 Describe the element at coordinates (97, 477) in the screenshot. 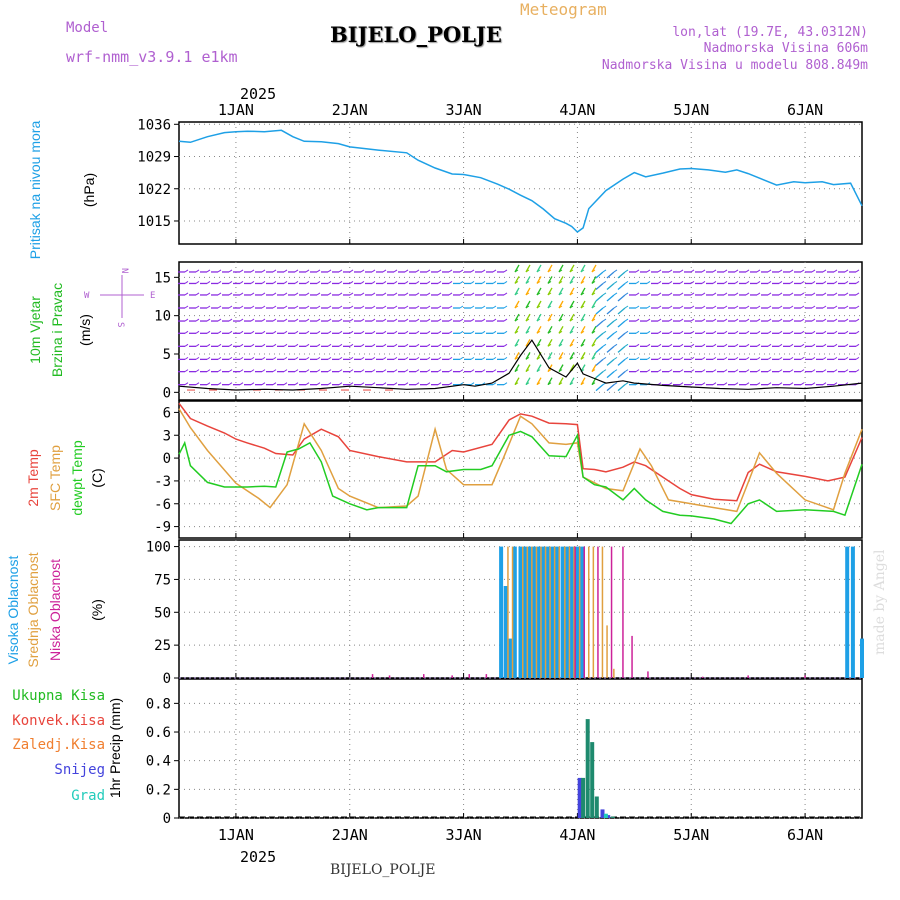

I see `temp-ylabel: (C)` at that location.